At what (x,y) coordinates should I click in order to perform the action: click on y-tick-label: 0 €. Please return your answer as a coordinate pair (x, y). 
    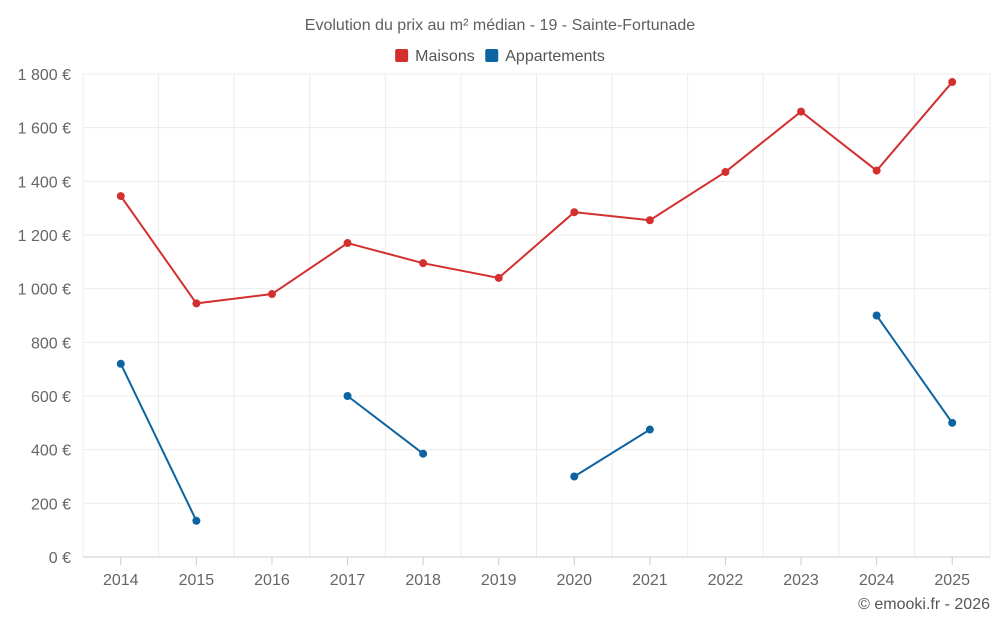
    Looking at the image, I should click on (60, 558).